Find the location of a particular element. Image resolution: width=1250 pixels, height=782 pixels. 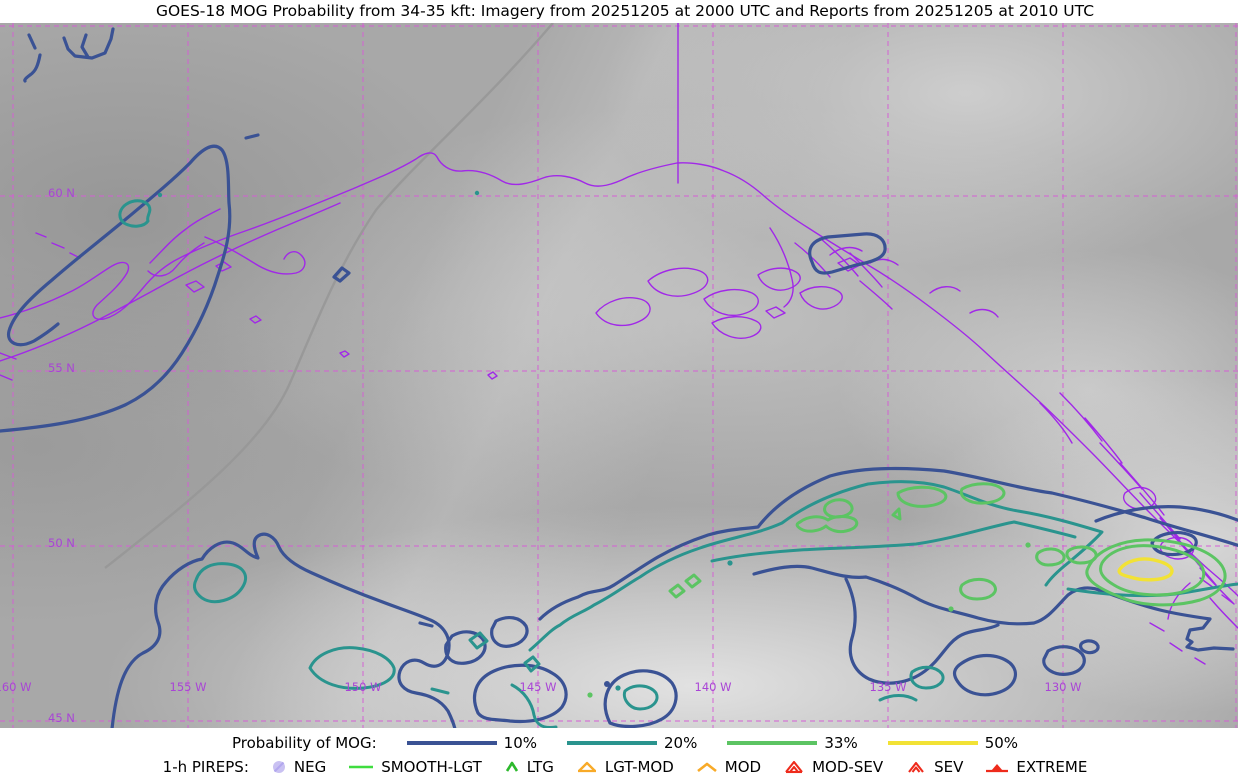

probability-legend: Probability of MOG: 10% 20% 33% 50% is located at coordinates (625, 742).